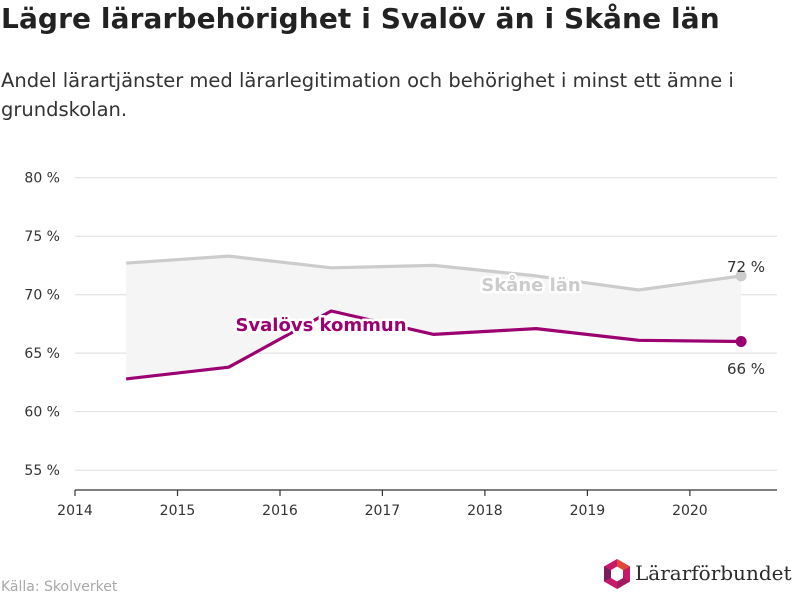 Image resolution: width=800 pixels, height=600 pixels. I want to click on x-tick-label: 2015, so click(178, 511).